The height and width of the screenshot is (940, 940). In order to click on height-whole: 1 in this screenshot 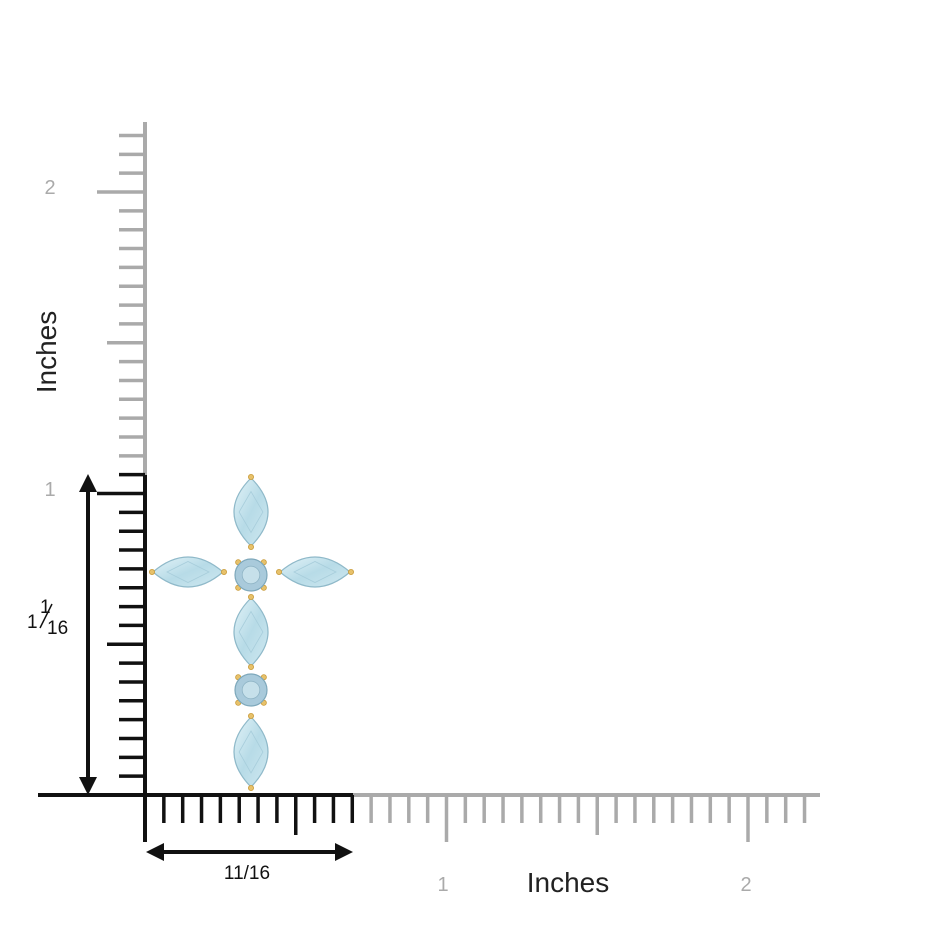, I will do `click(32, 622)`.